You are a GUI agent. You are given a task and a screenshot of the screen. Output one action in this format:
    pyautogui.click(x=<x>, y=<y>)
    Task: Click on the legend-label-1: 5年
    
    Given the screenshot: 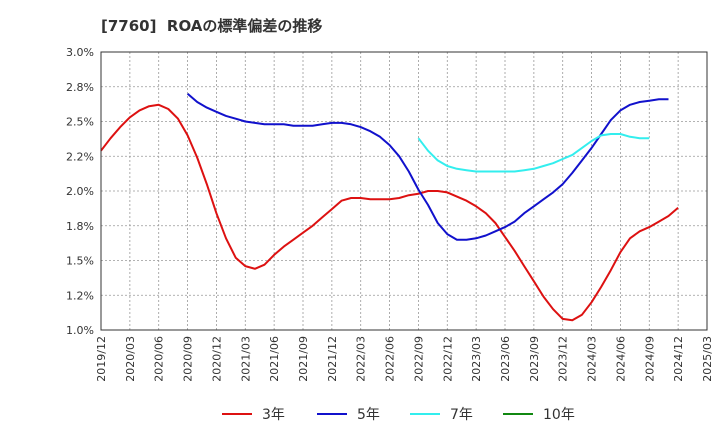 What is the action you would take?
    pyautogui.click(x=368, y=415)
    